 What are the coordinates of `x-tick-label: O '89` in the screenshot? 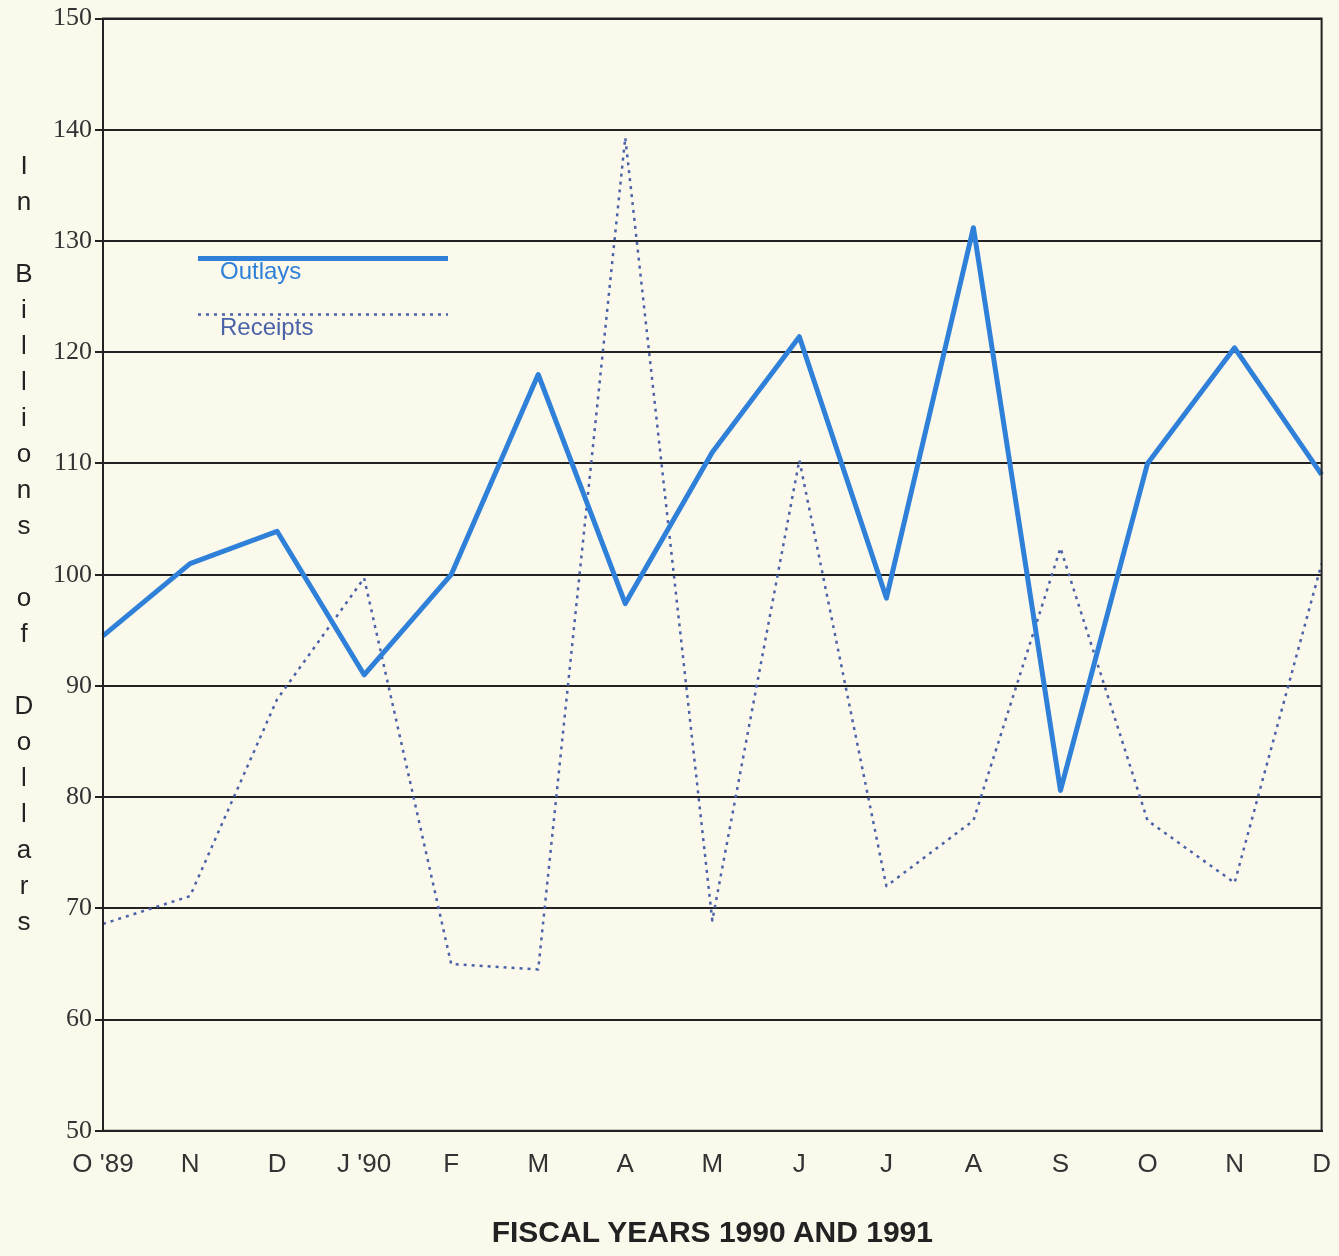 It's located at (103, 1162).